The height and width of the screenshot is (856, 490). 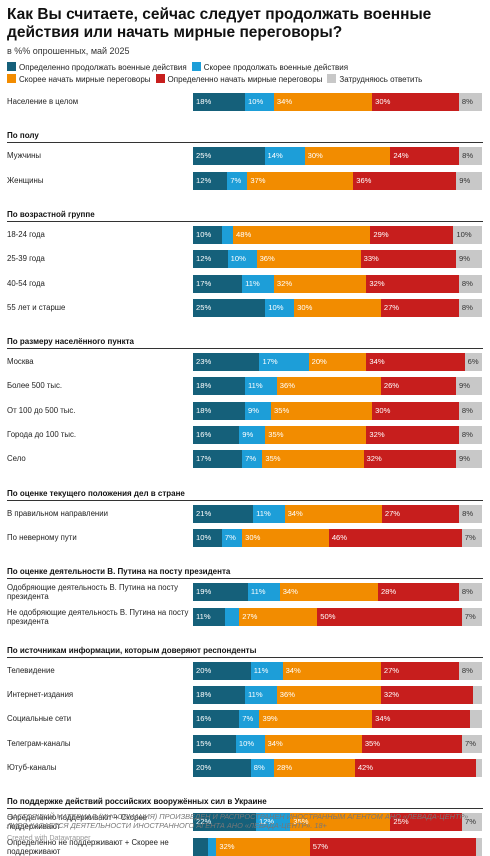 I want to click on segment-value-label: 19%, so click(x=204, y=592).